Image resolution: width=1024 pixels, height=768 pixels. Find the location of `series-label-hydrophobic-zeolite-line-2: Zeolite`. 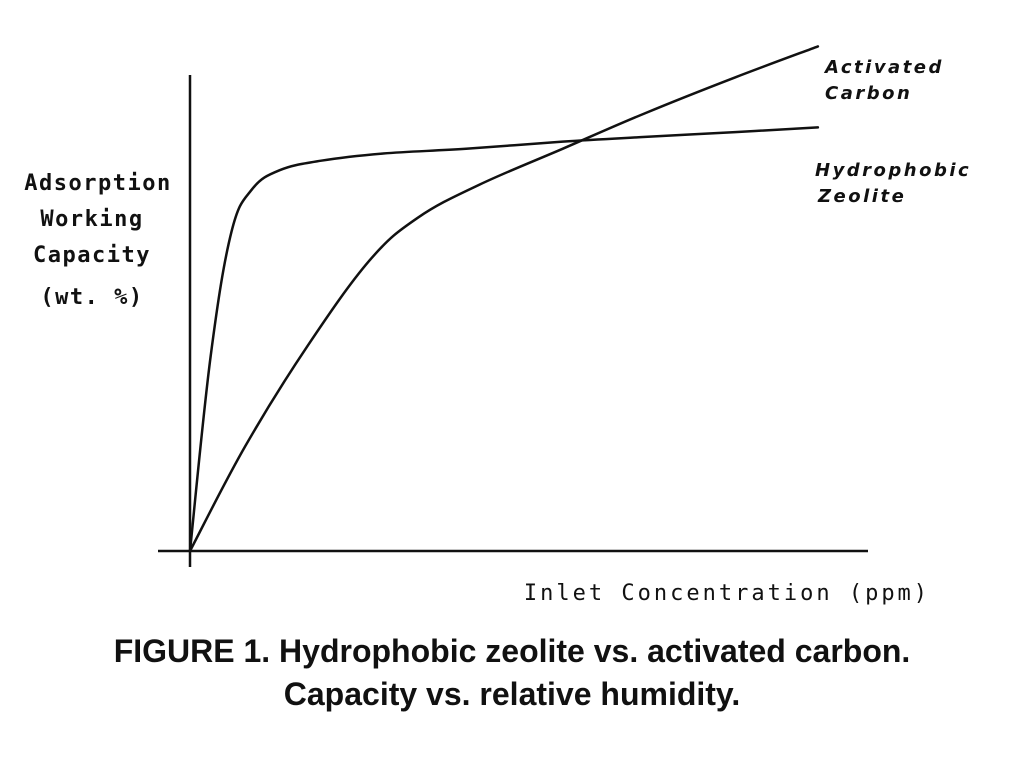

series-label-hydrophobic-zeolite-line-2: Zeolite is located at coordinates (861, 196).